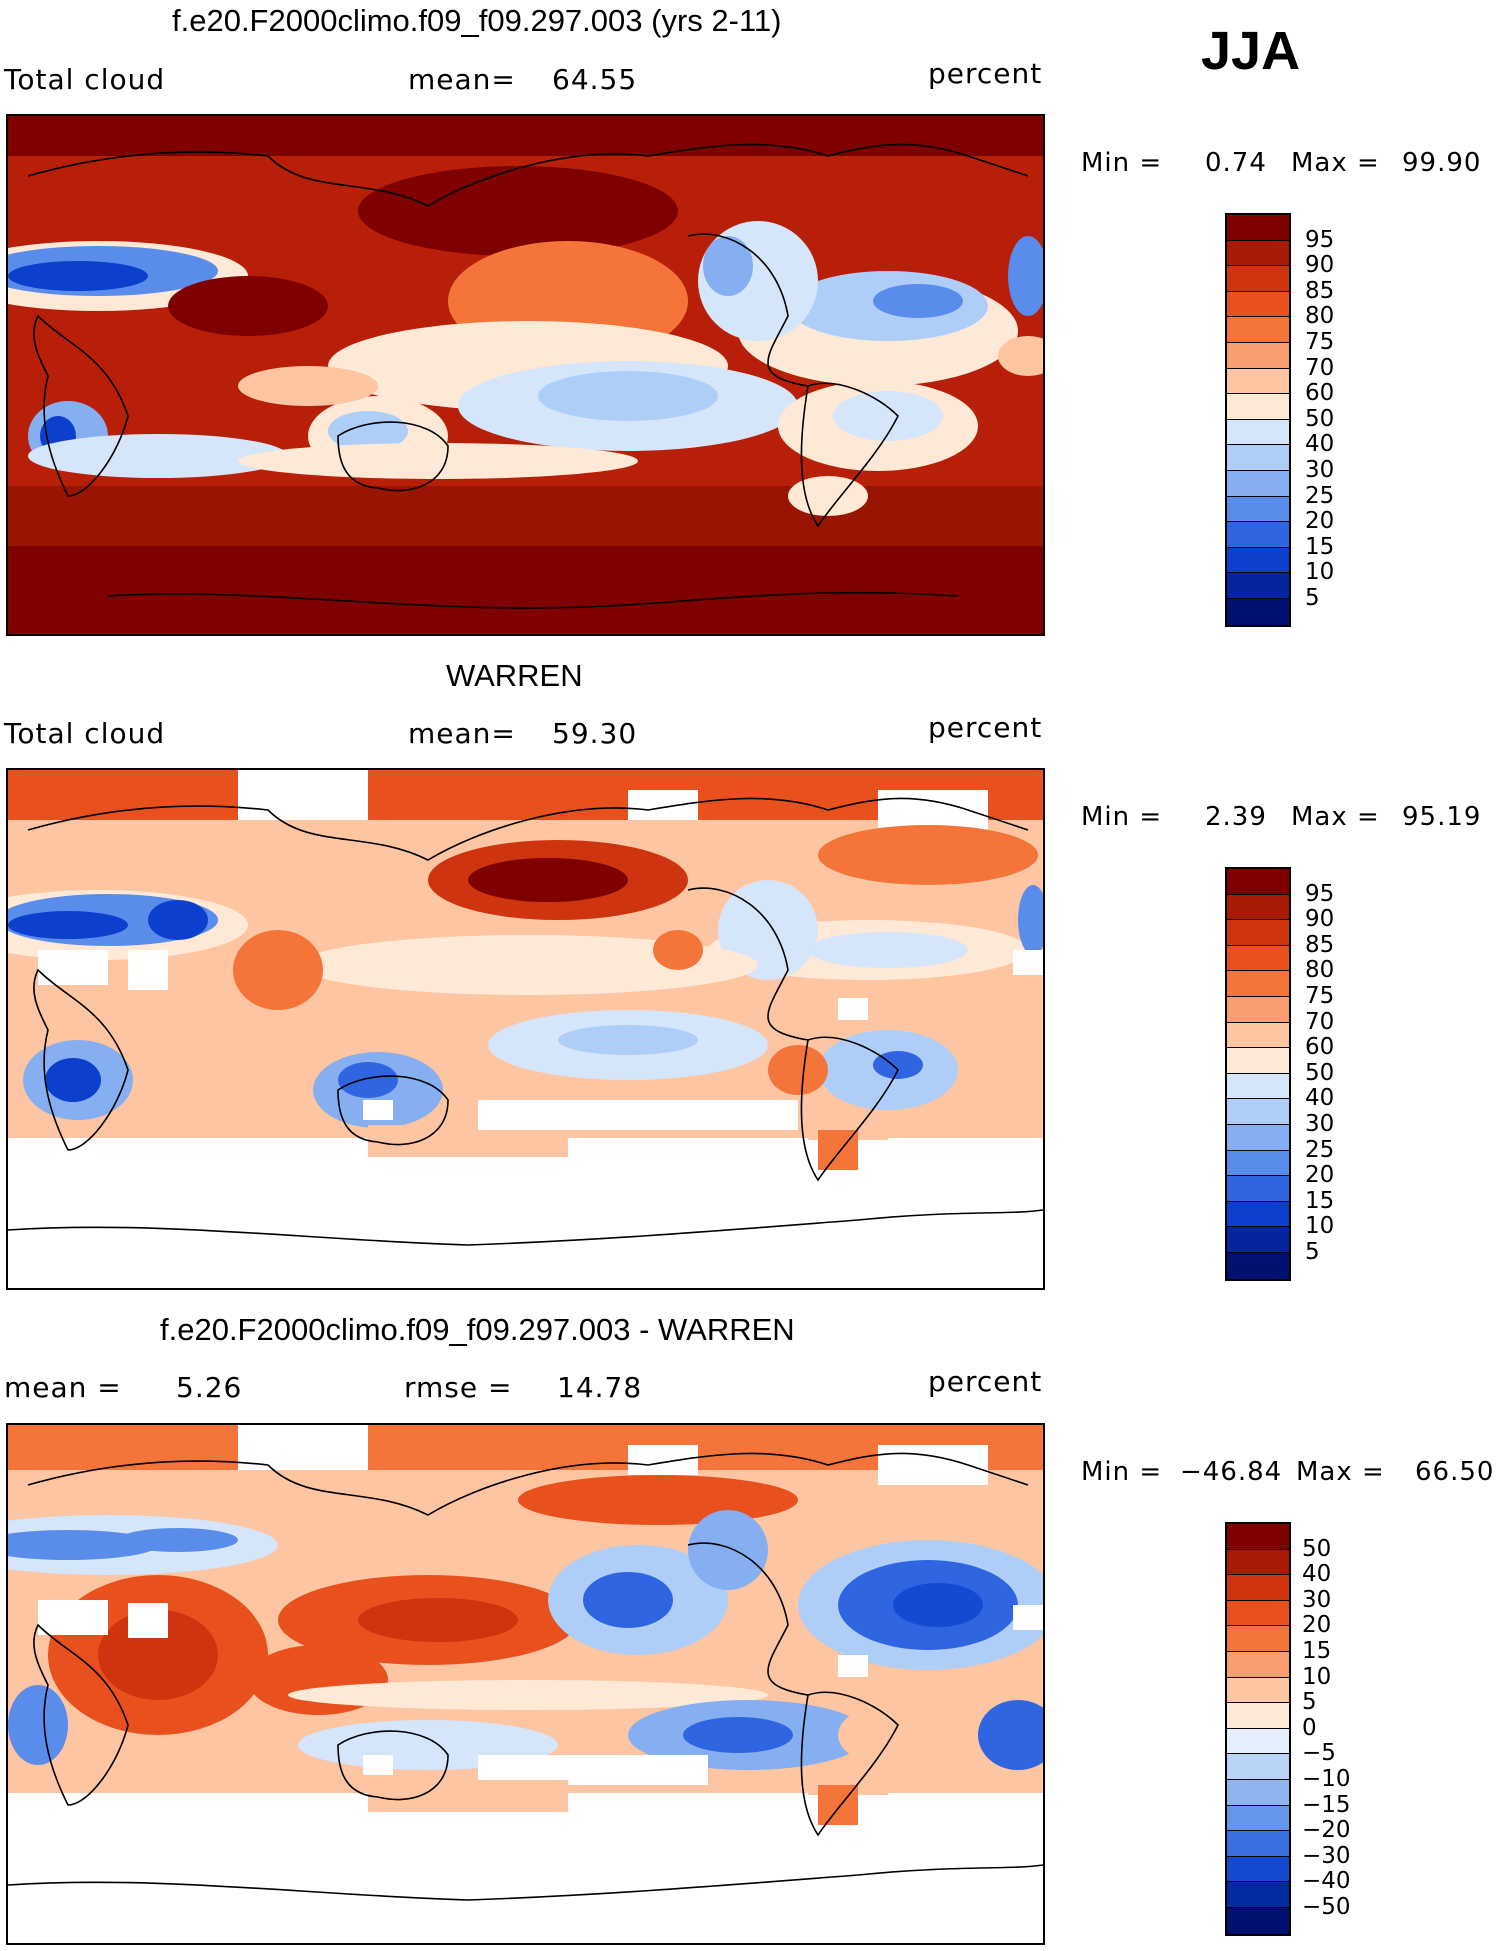 The height and width of the screenshot is (1951, 1499). What do you see at coordinates (514, 675) in the screenshot?
I see `panel2-title: WARREN` at bounding box center [514, 675].